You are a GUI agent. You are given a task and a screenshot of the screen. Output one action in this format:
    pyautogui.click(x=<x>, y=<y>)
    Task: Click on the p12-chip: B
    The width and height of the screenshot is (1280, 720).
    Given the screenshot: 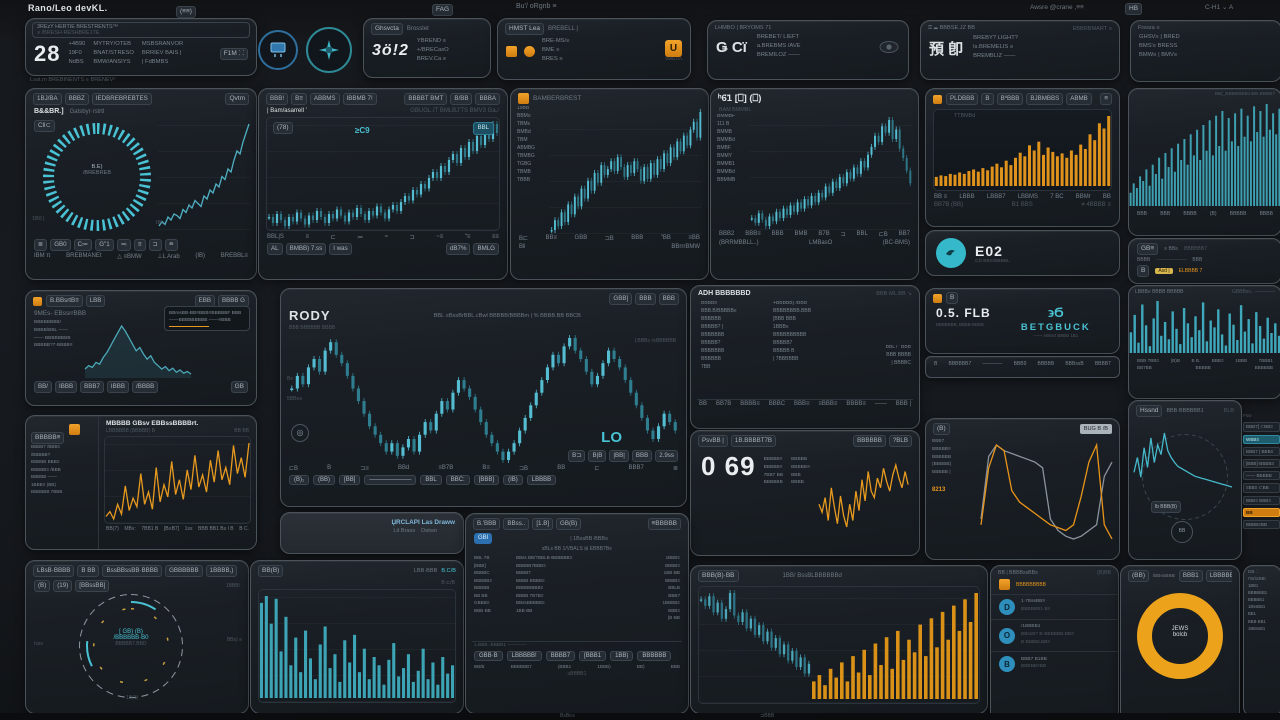 What is the action you would take?
    pyautogui.click(x=952, y=298)
    